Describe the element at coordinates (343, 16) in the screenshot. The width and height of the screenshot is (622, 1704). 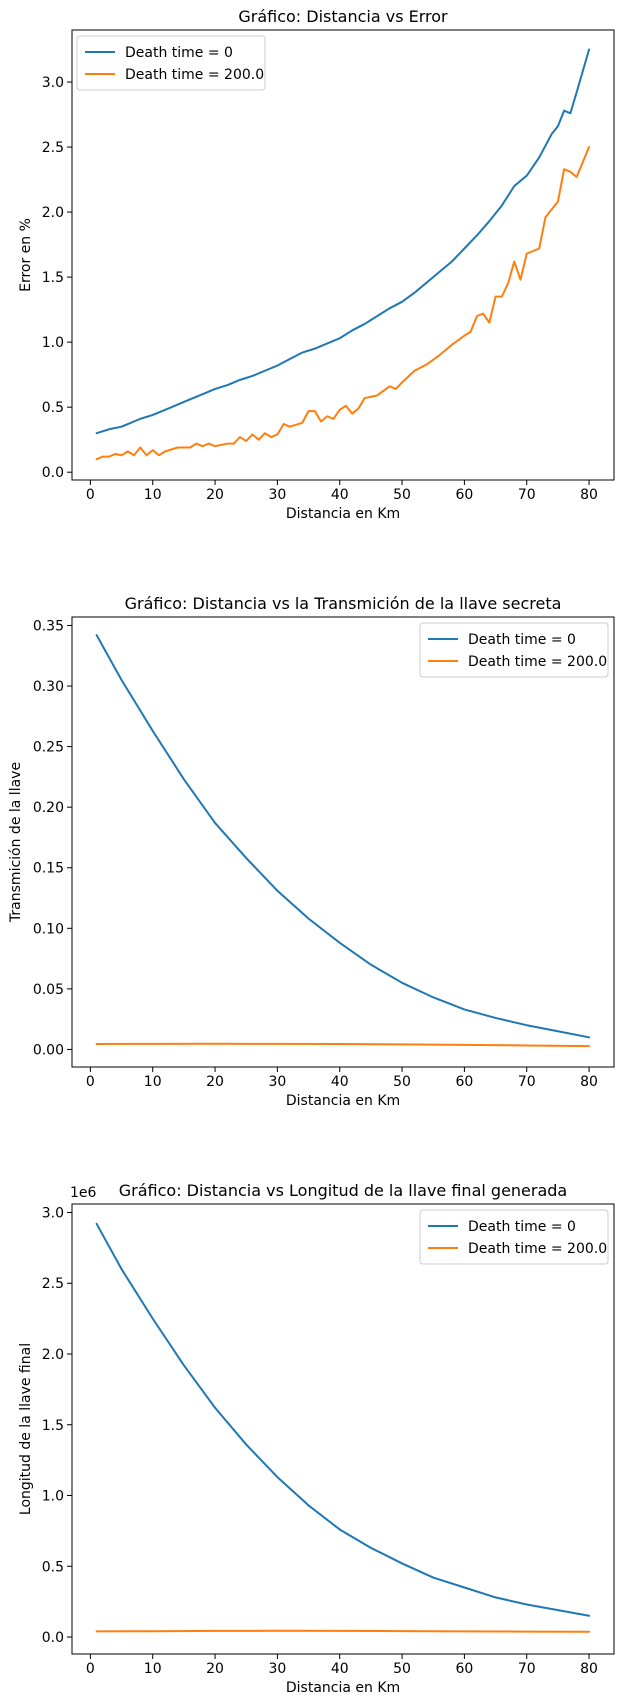
I see `chart-title: Gráfico: Distancia vs Error` at that location.